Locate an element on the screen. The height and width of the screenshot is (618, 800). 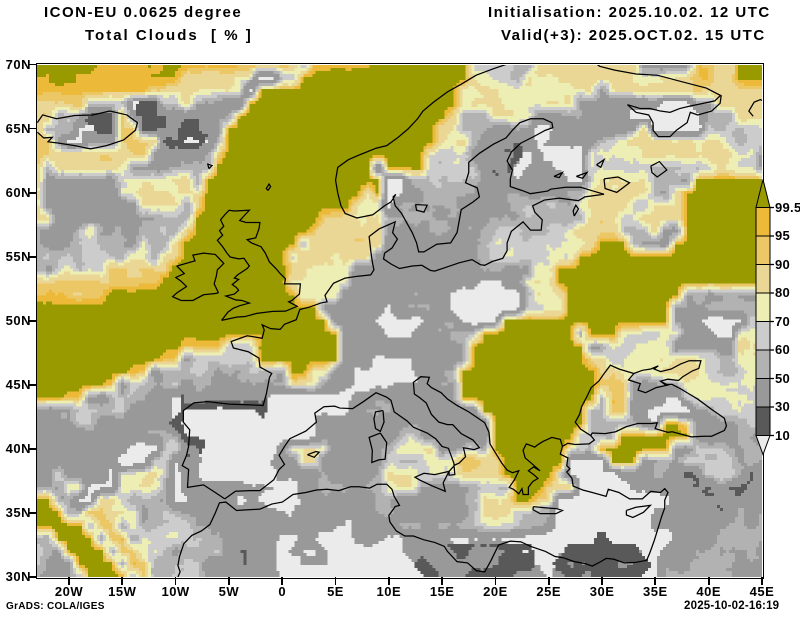
y-tick-label: 40N is located at coordinates (18, 448).